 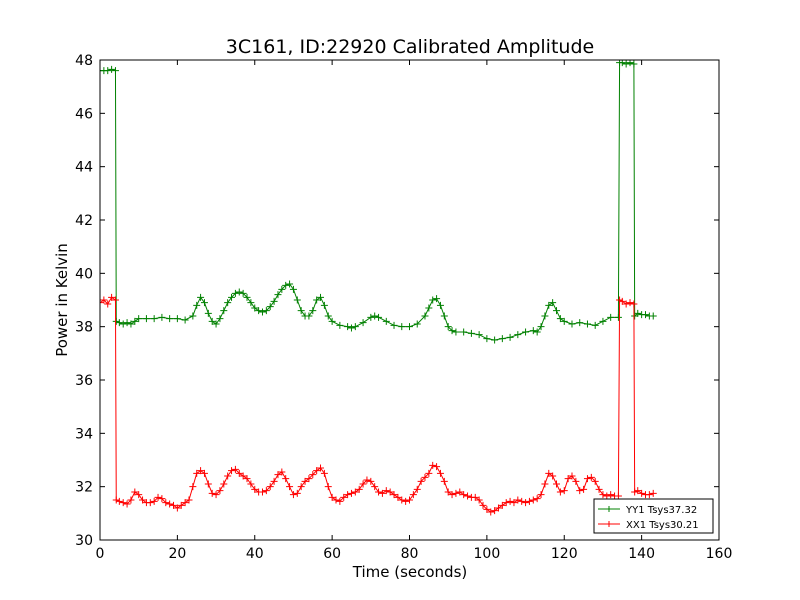 I want to click on x-tick-label: 100, so click(x=487, y=554).